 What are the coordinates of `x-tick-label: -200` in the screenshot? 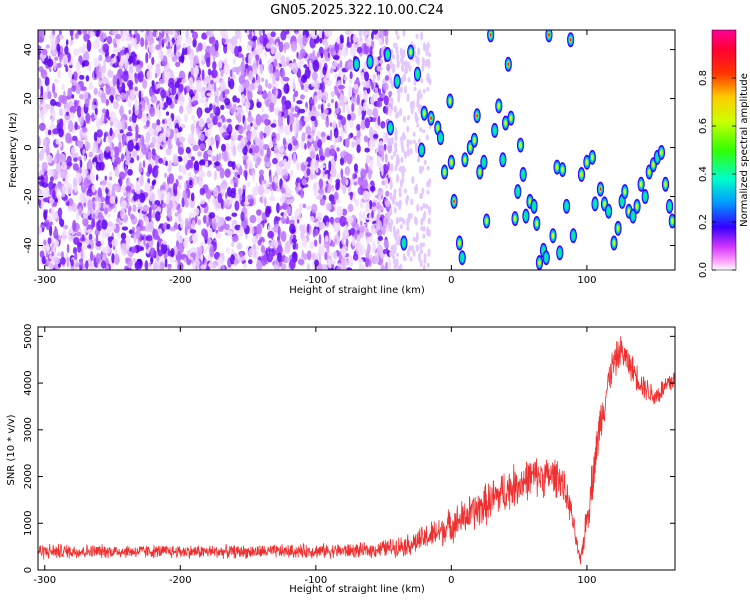 It's located at (180, 280).